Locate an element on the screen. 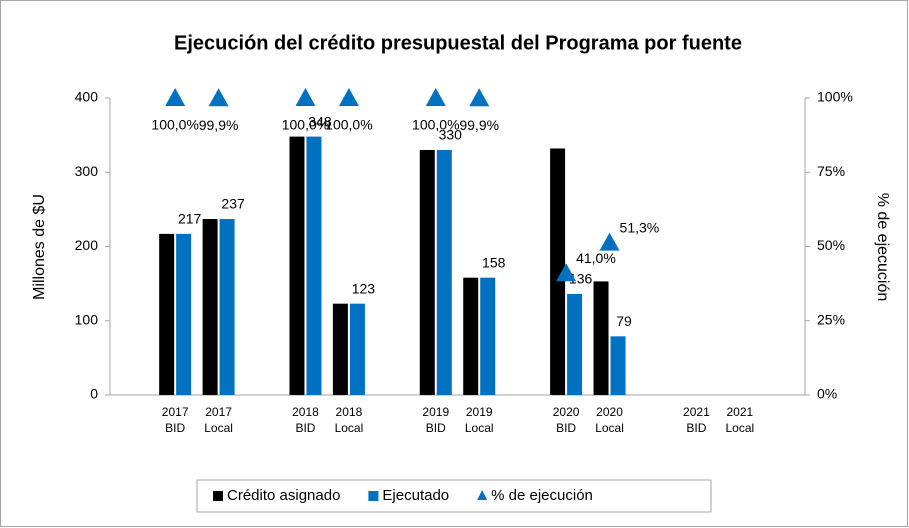  y2-tick-label: 50% is located at coordinates (831, 245).